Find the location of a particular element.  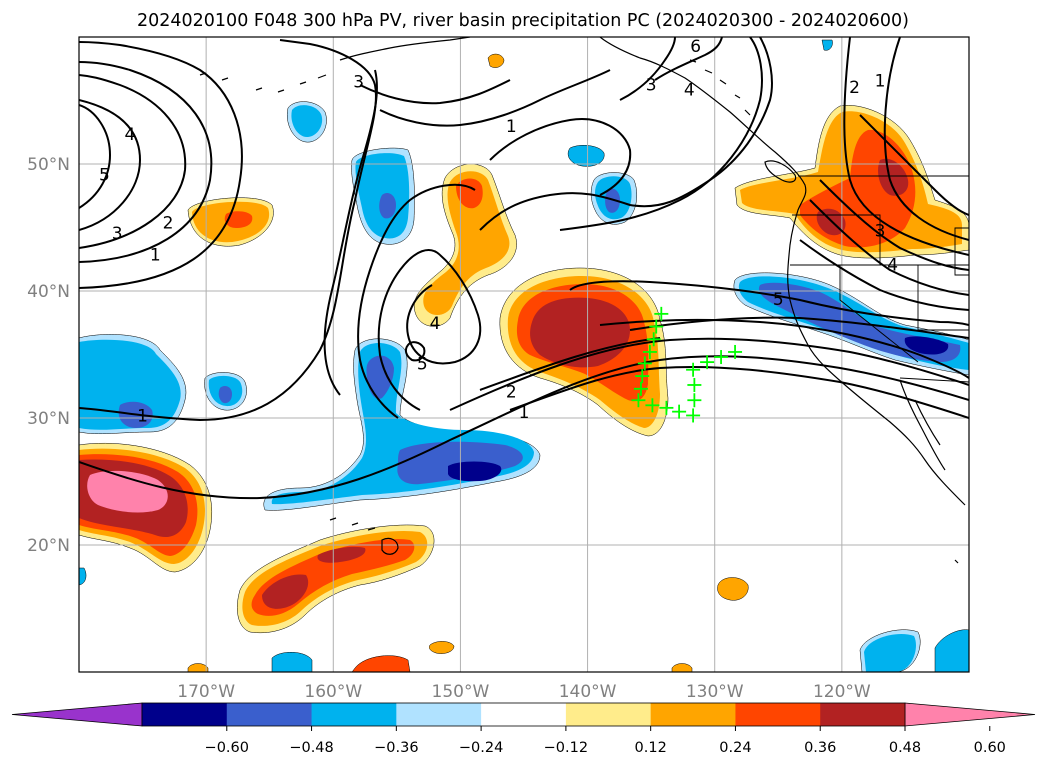

colorbar-tick-label: −0.48 is located at coordinates (311, 748).